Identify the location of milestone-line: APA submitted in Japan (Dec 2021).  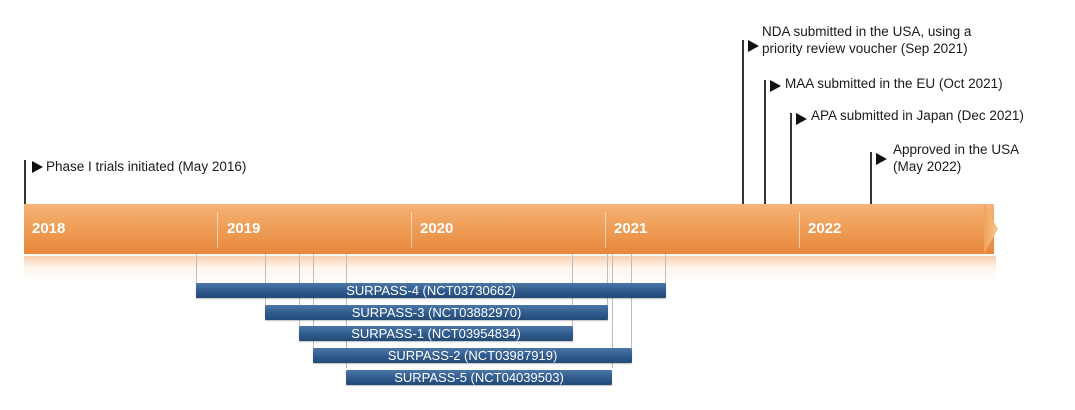
(917, 115).